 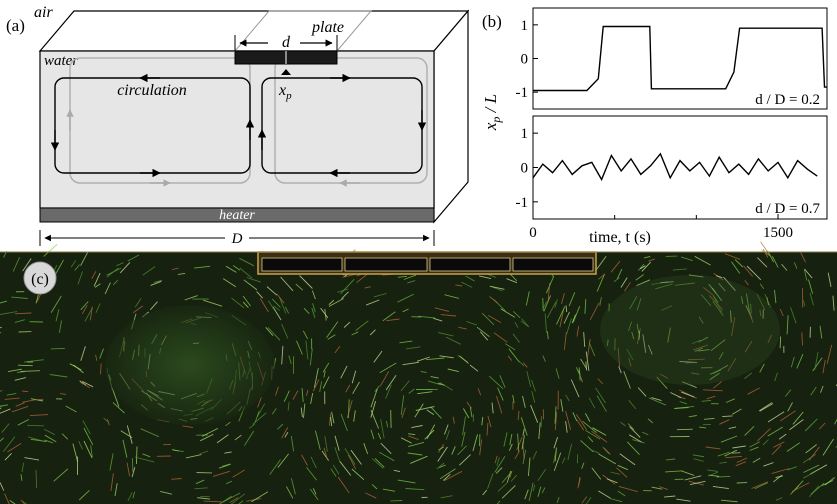 I want to click on bottom-plot-annotation: d / D = 0.7, so click(x=787, y=209).